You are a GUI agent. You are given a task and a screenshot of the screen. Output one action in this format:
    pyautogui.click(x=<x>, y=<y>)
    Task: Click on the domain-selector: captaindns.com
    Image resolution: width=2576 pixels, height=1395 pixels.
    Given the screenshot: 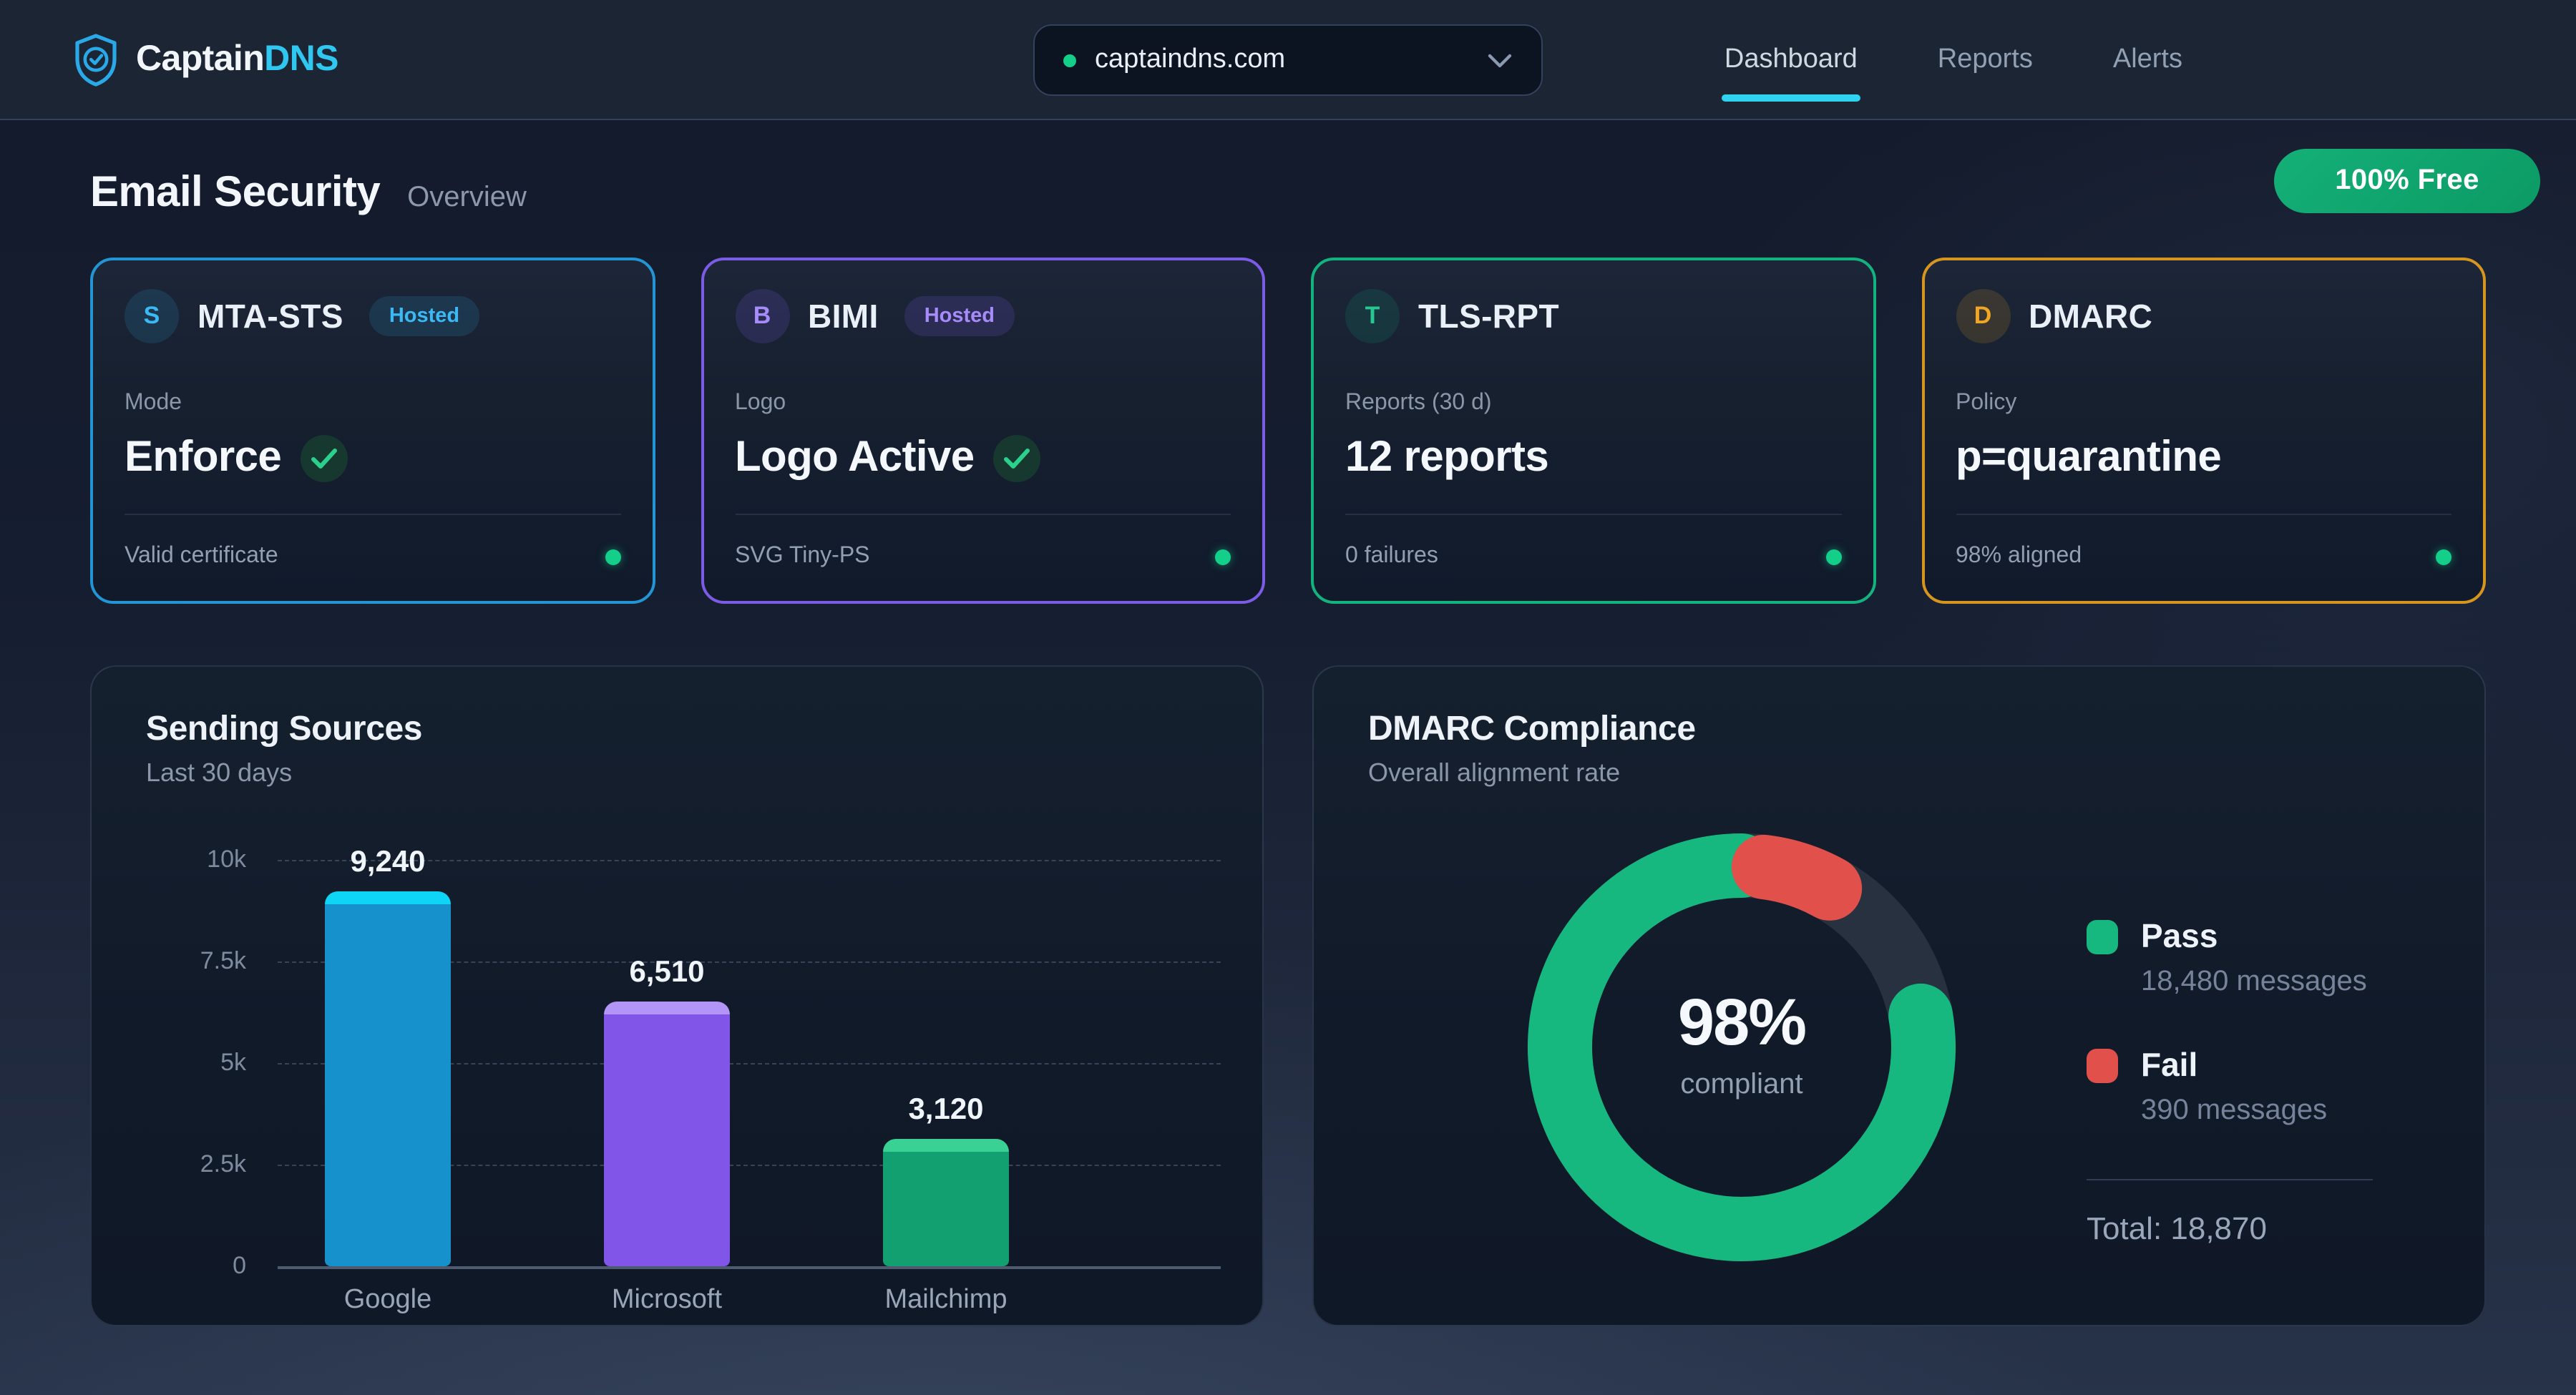 What is the action you would take?
    pyautogui.click(x=1288, y=60)
    